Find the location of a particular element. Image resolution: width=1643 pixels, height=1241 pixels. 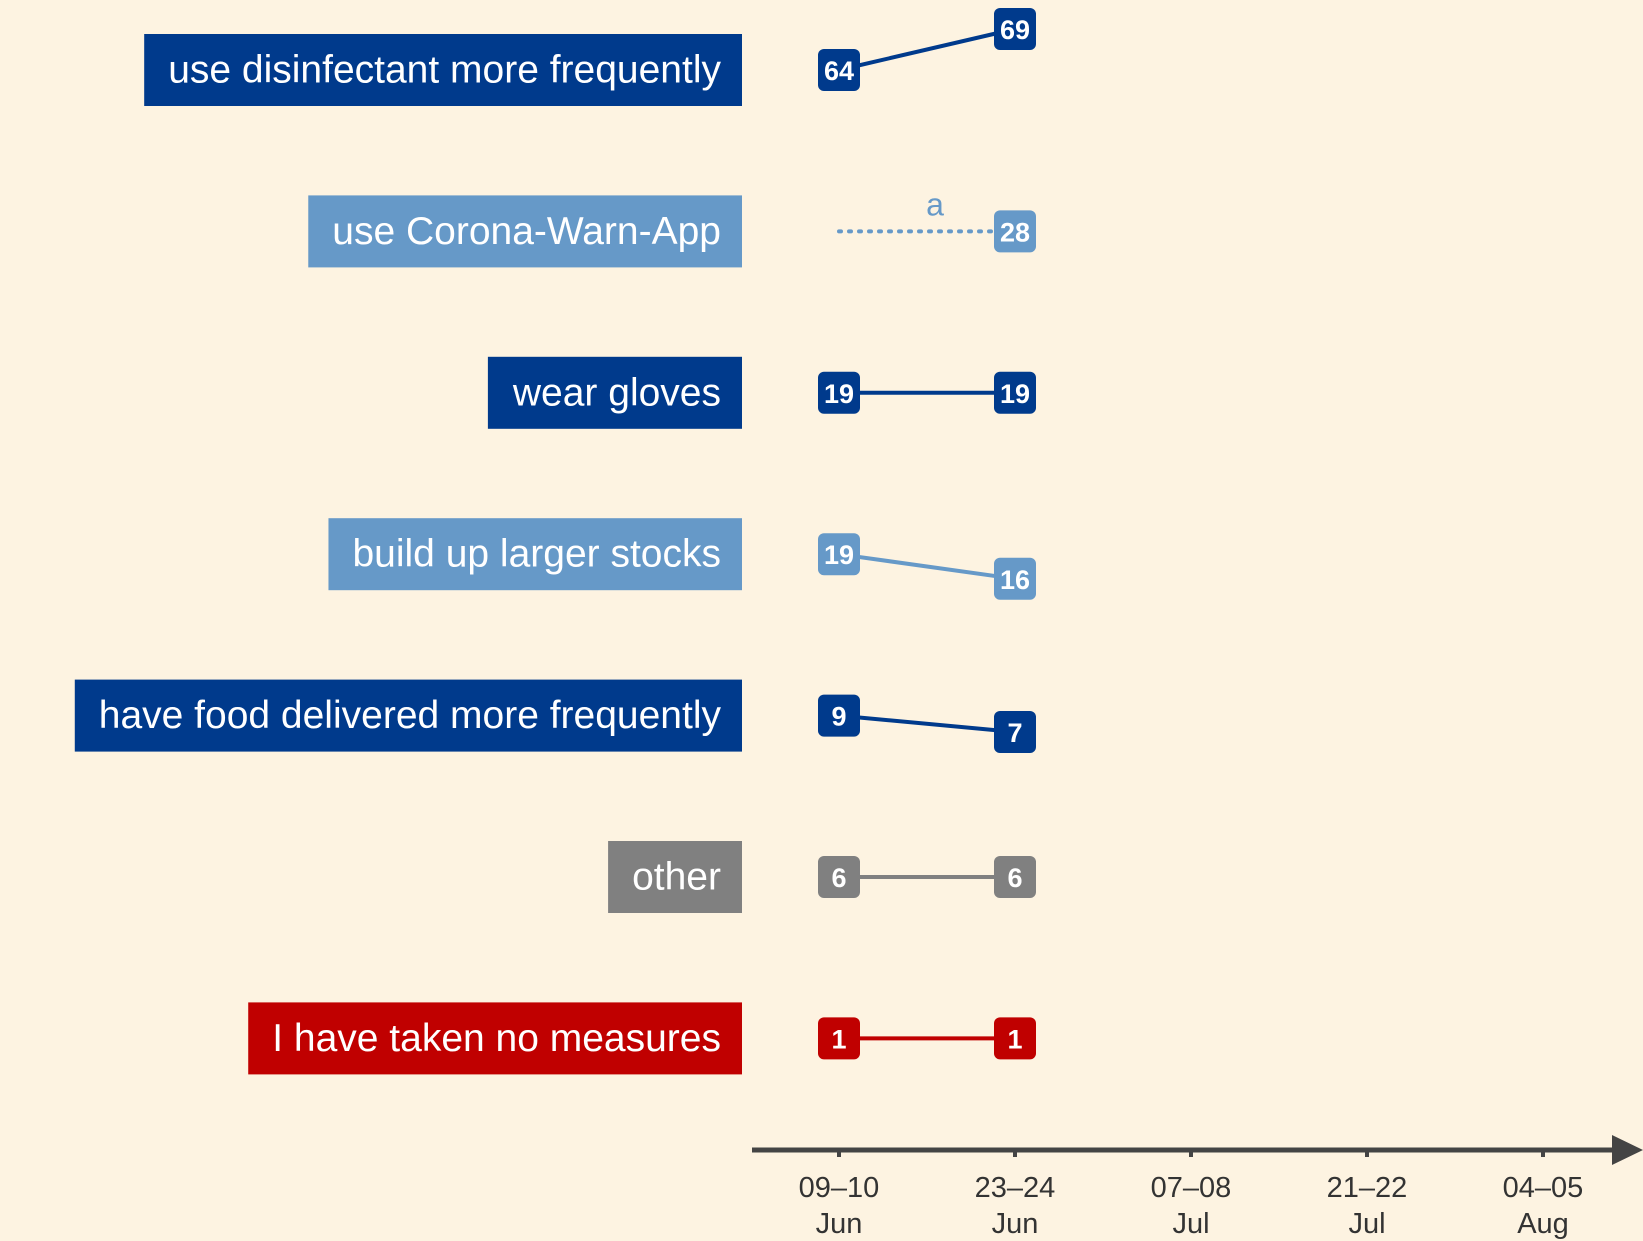

x-tick-label: 07–08 is located at coordinates (1191, 1188).